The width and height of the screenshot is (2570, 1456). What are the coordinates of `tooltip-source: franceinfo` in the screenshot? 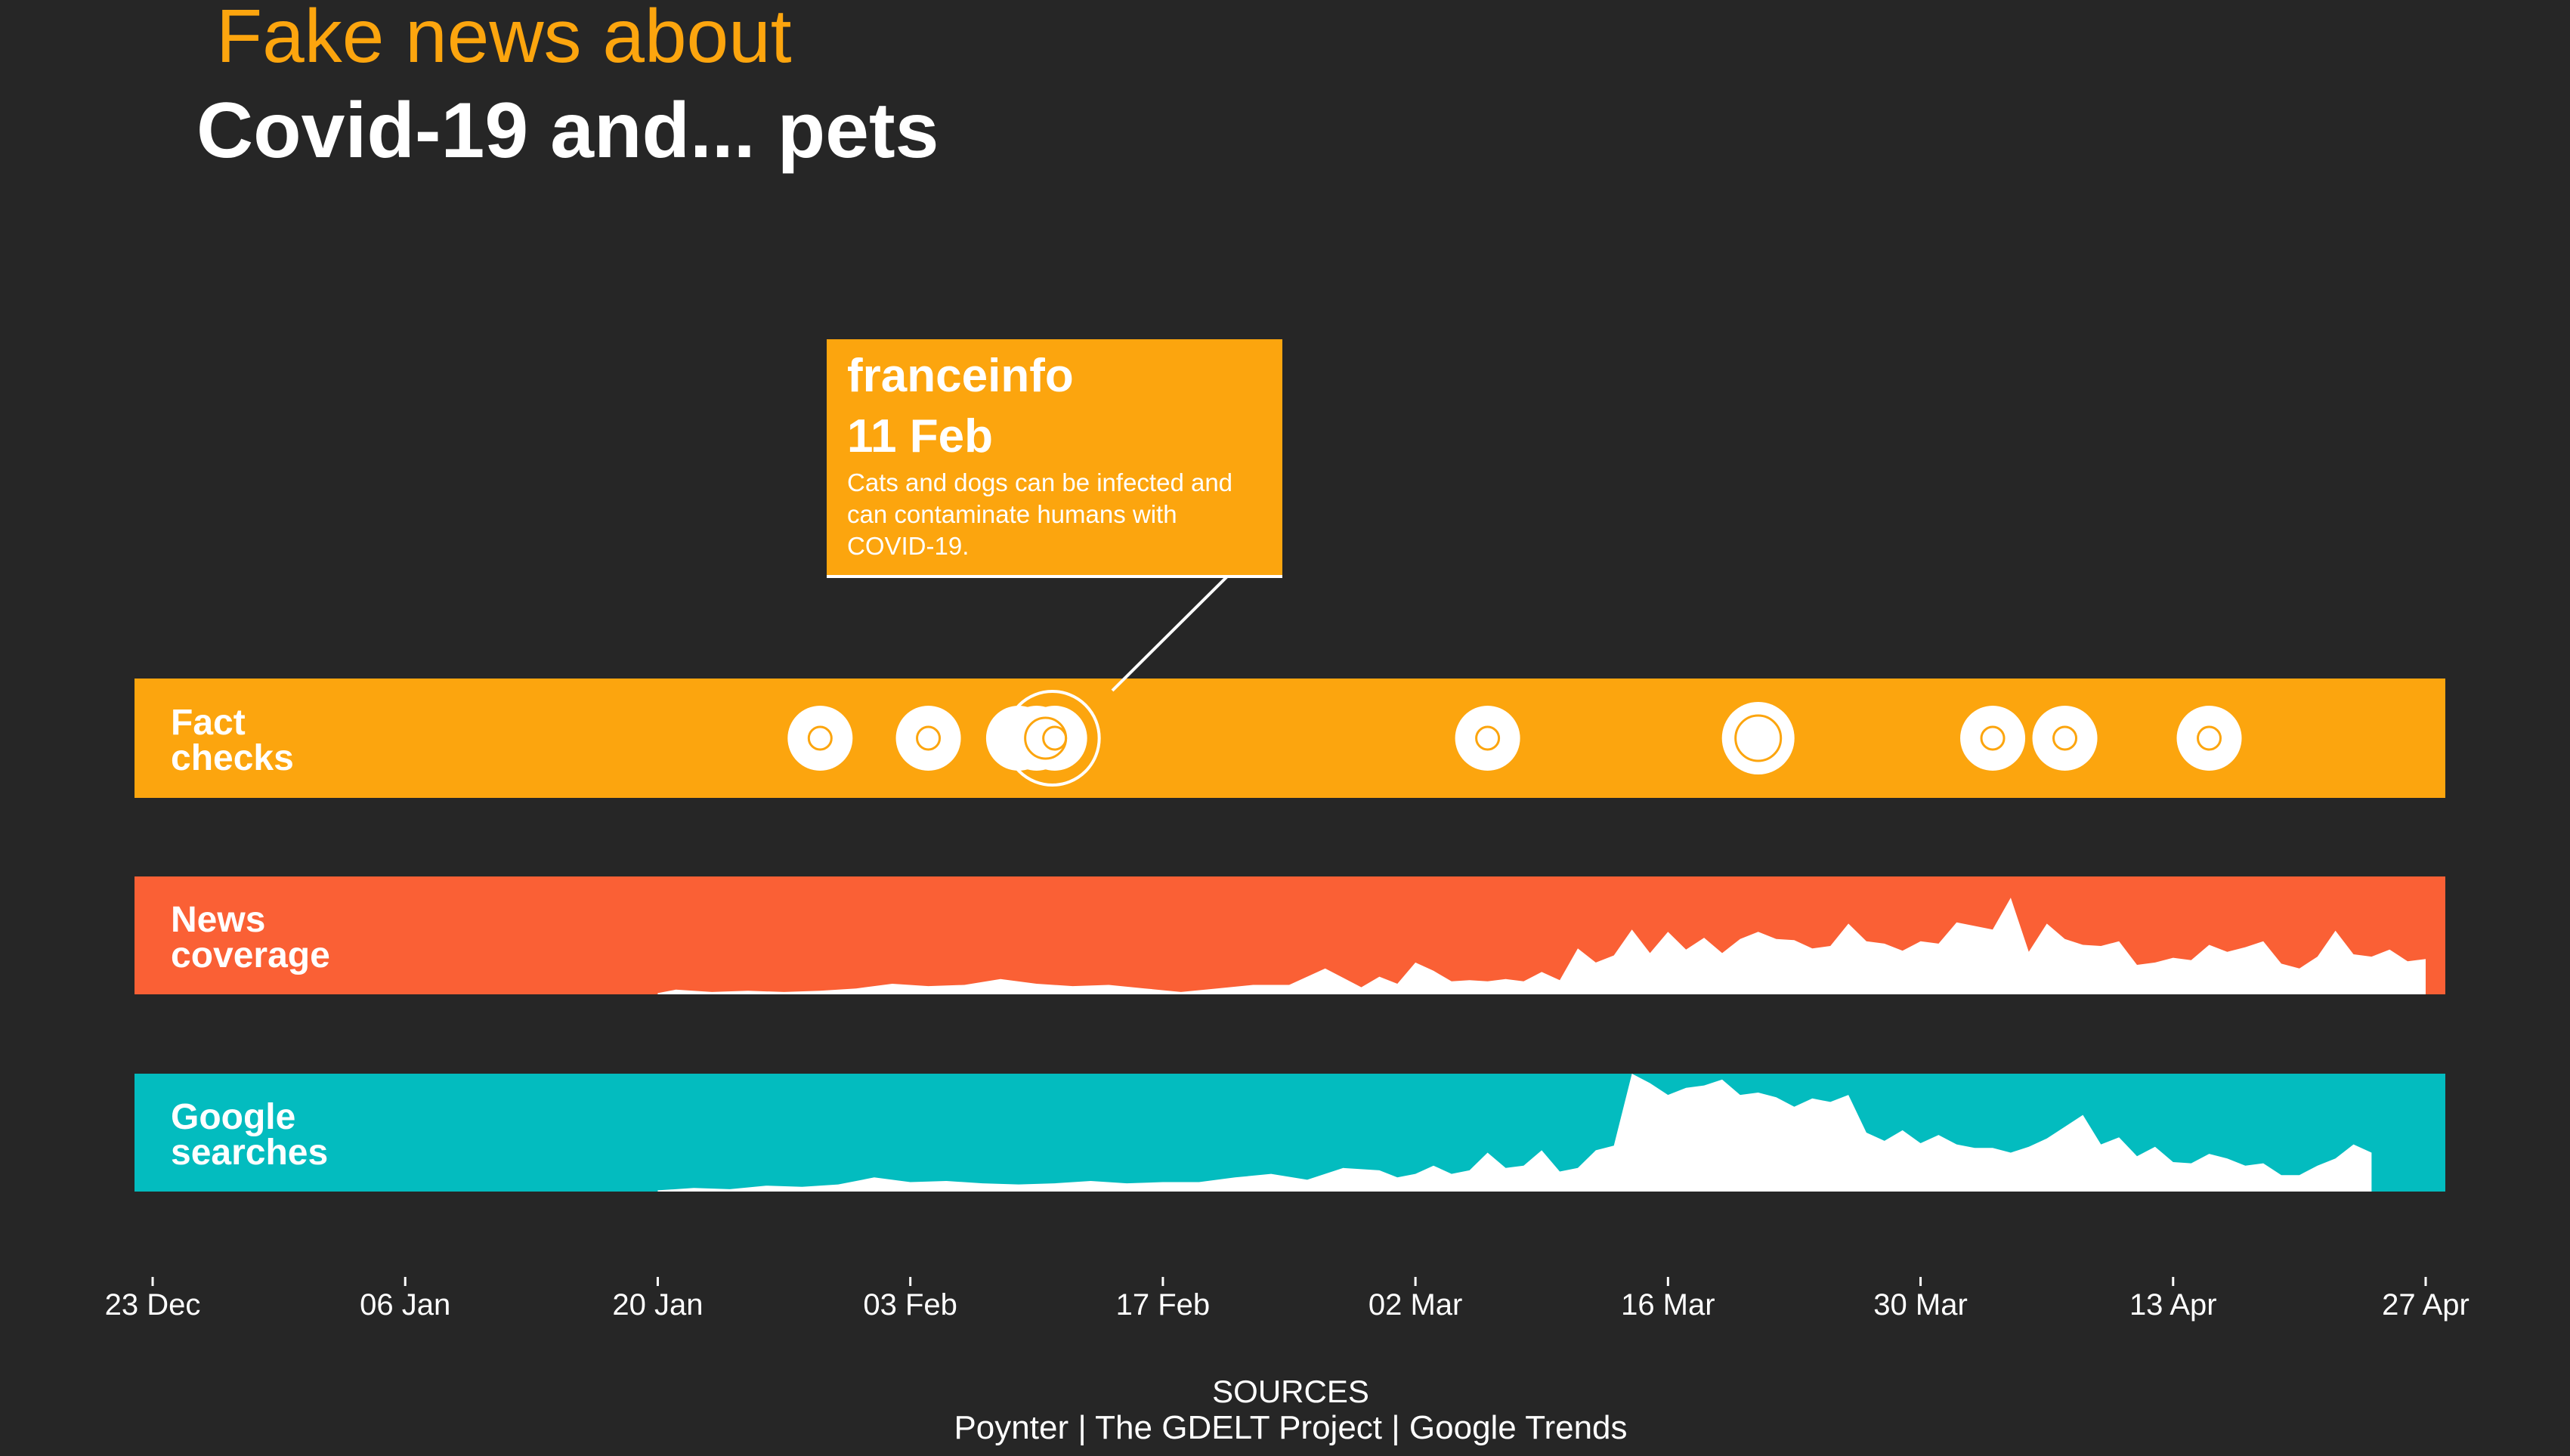 It's located at (960, 376).